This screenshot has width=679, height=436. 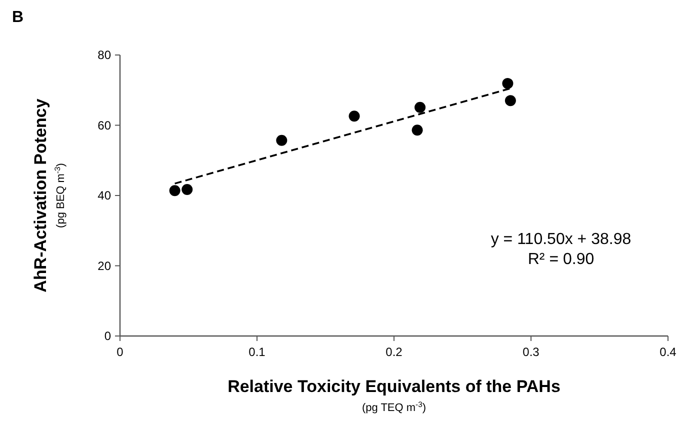 What do you see at coordinates (120, 352) in the screenshot?
I see `x-tick-label: 0` at bounding box center [120, 352].